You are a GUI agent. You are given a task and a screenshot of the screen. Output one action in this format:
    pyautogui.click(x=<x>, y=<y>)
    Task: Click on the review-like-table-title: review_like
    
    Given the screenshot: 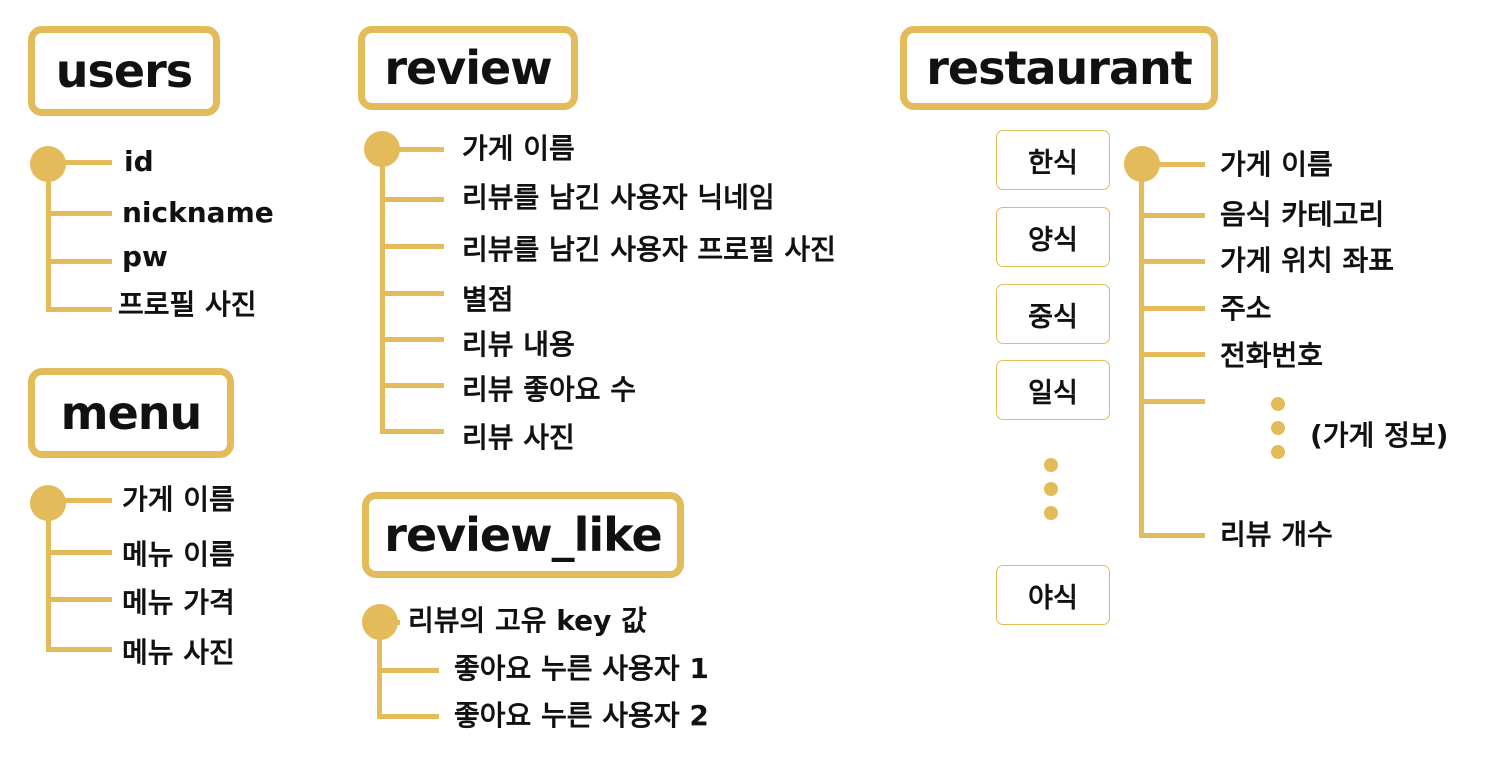 What is the action you would take?
    pyautogui.click(x=523, y=535)
    